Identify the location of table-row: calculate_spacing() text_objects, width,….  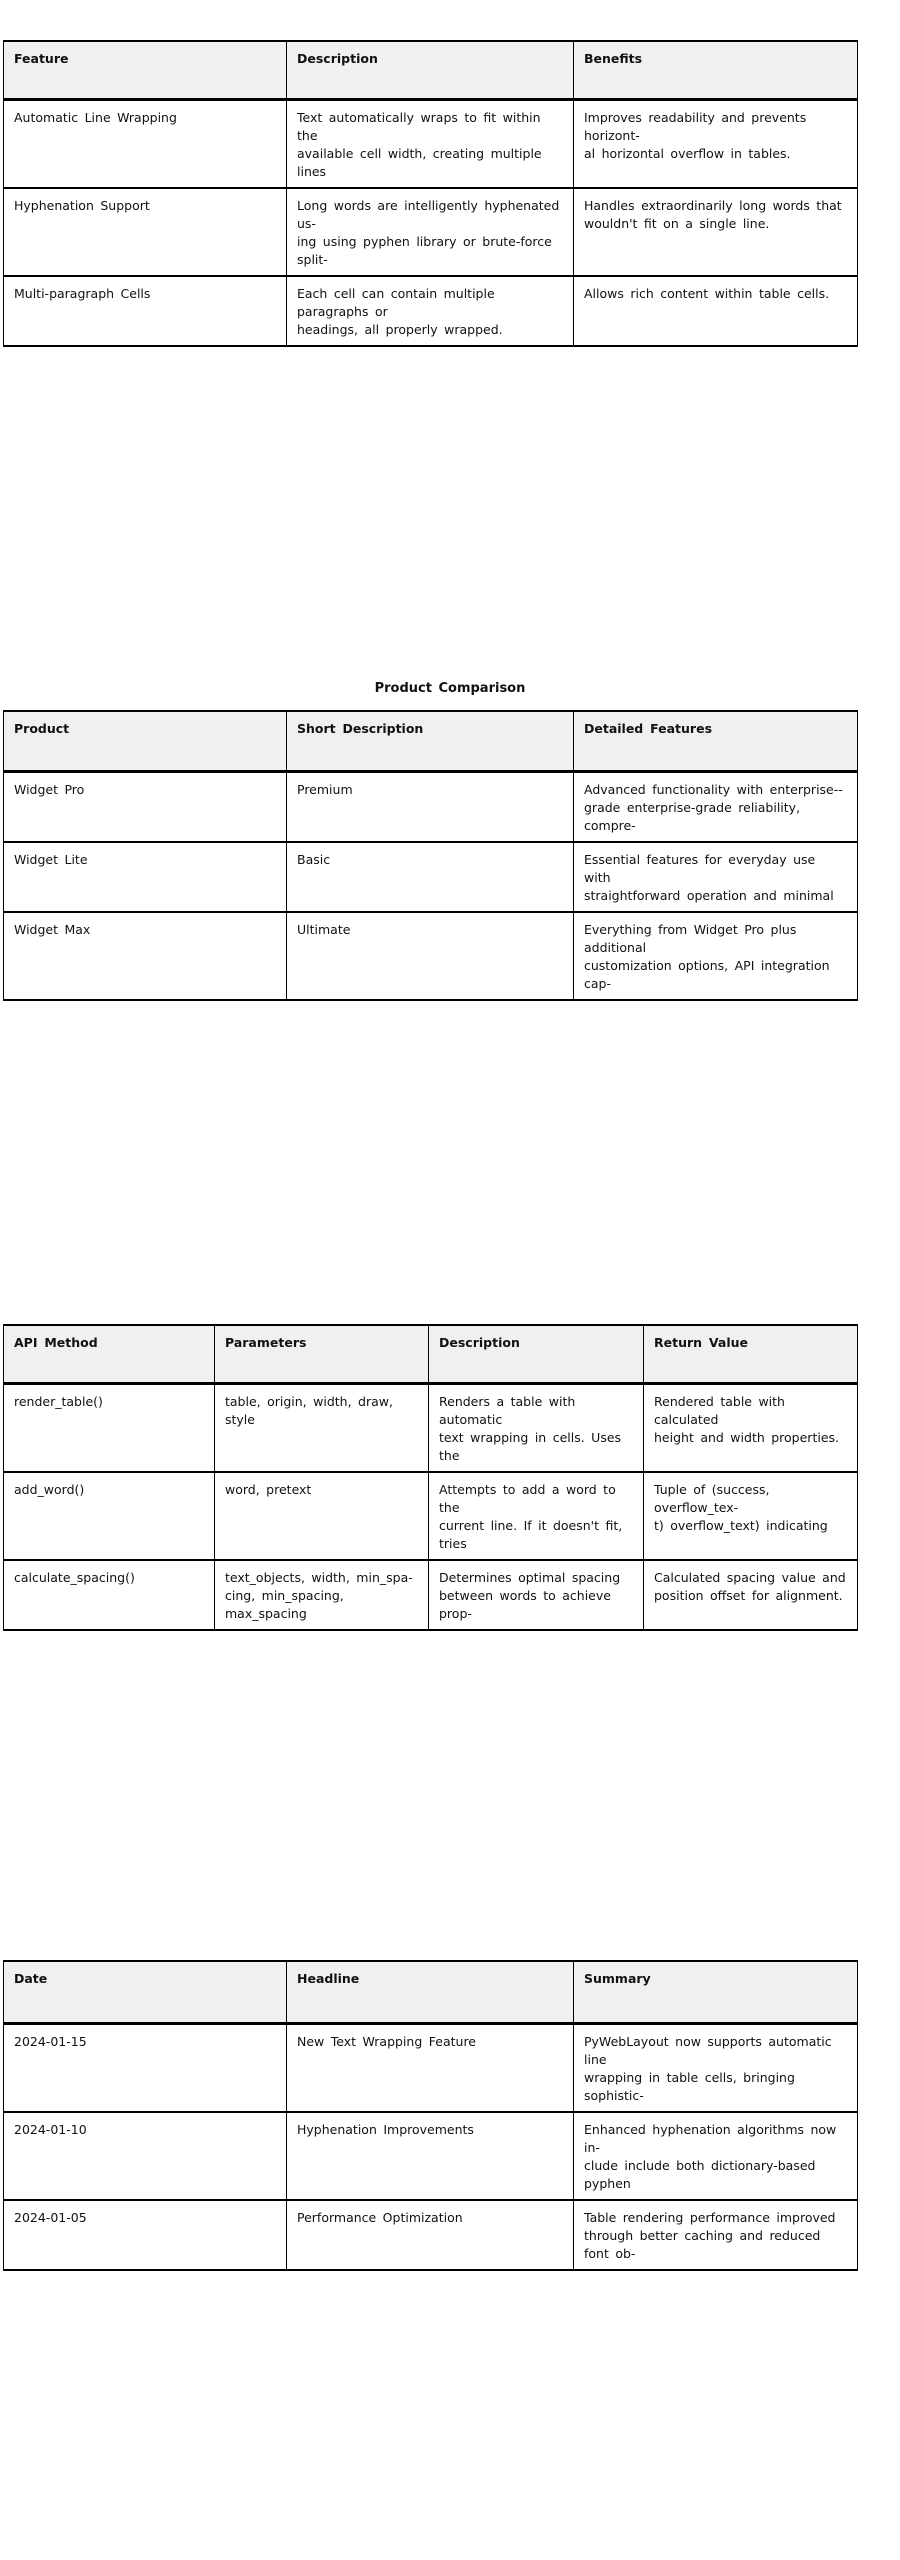
(430, 1594).